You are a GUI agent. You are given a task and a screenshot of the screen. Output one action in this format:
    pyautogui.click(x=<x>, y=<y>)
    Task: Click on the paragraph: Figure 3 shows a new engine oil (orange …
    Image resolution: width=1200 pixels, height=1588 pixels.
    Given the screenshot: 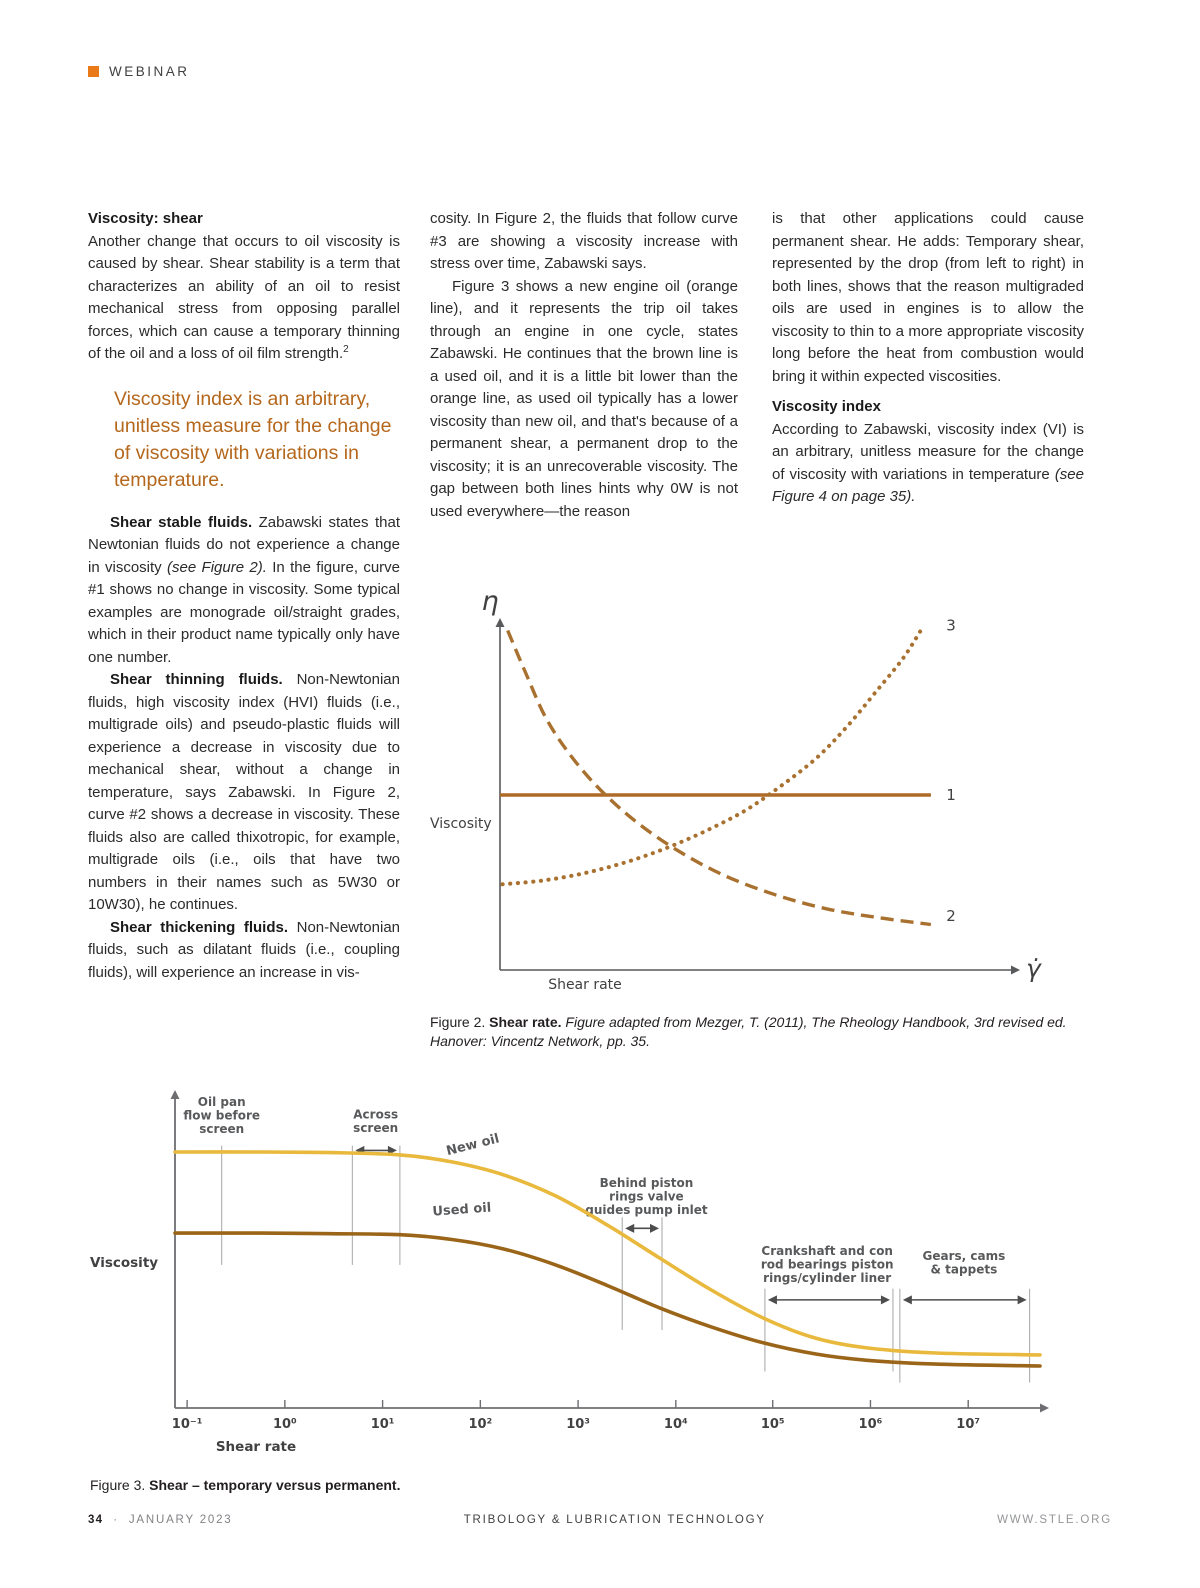 What is the action you would take?
    pyautogui.click(x=584, y=398)
    